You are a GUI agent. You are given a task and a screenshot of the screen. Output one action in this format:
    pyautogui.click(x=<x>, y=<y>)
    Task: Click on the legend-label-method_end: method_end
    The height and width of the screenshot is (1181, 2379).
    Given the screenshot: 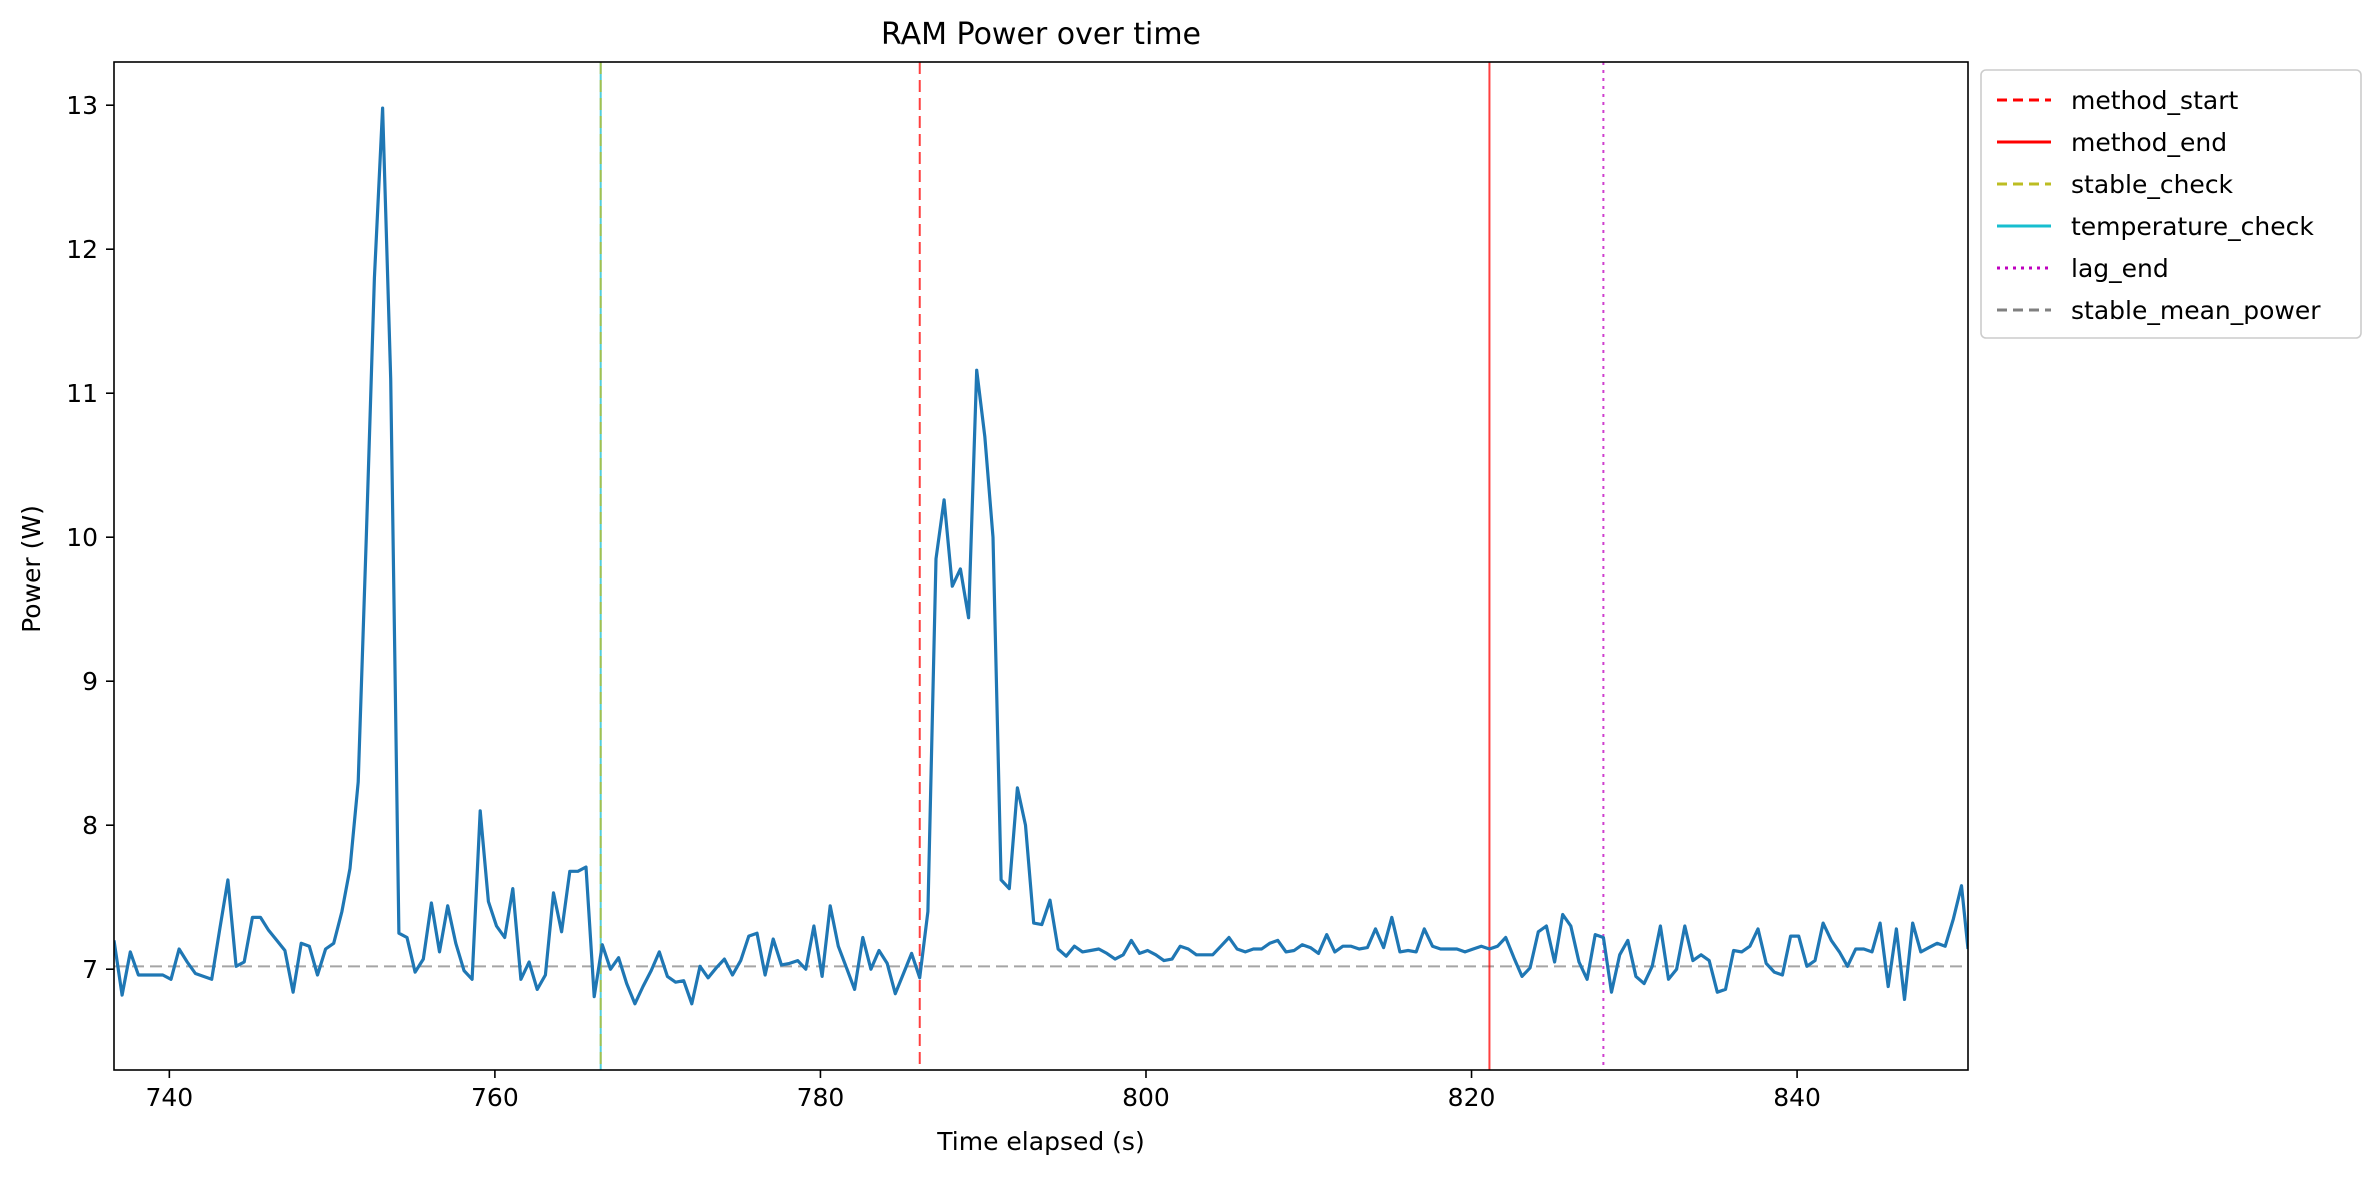 What is the action you would take?
    pyautogui.click(x=2149, y=142)
    